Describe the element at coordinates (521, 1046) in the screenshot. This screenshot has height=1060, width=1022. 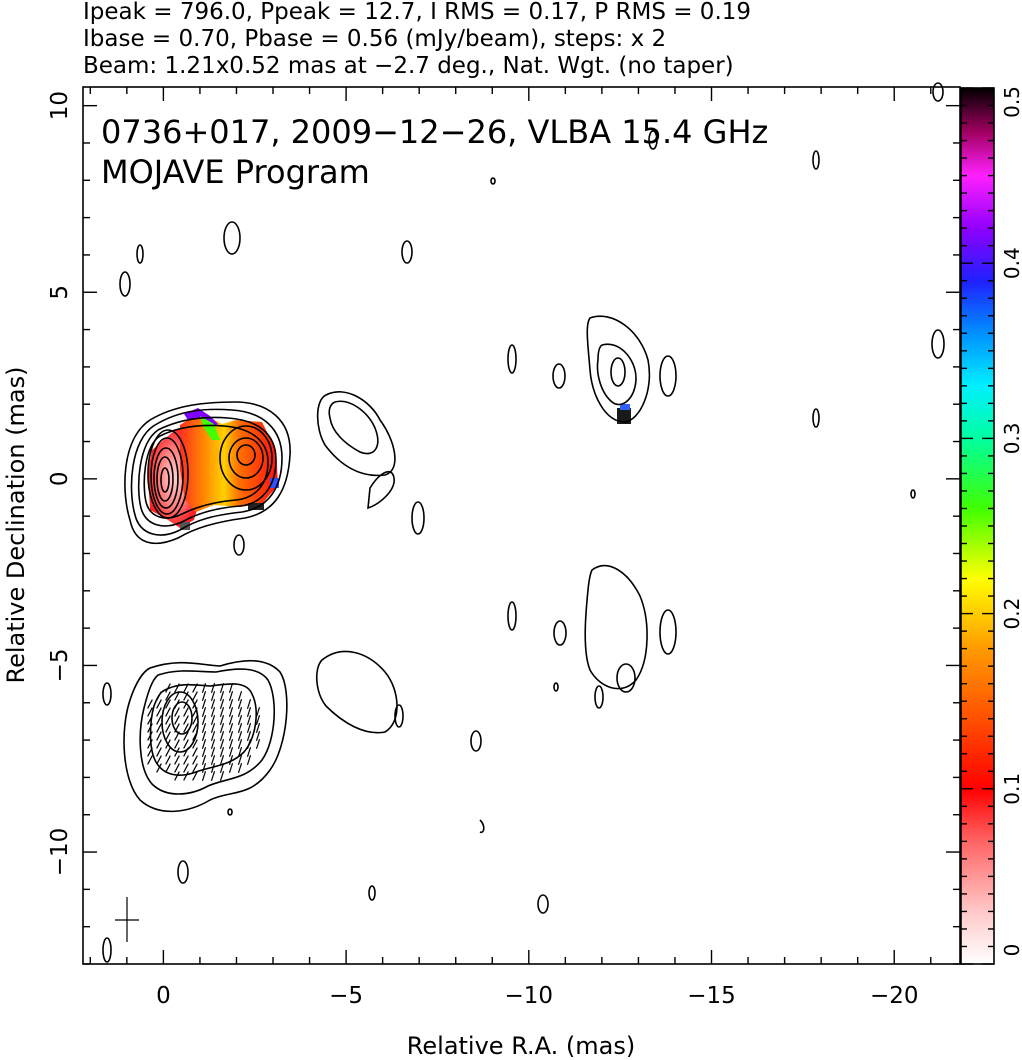
I see `x-axis-title: Relative R.A. (mas)` at that location.